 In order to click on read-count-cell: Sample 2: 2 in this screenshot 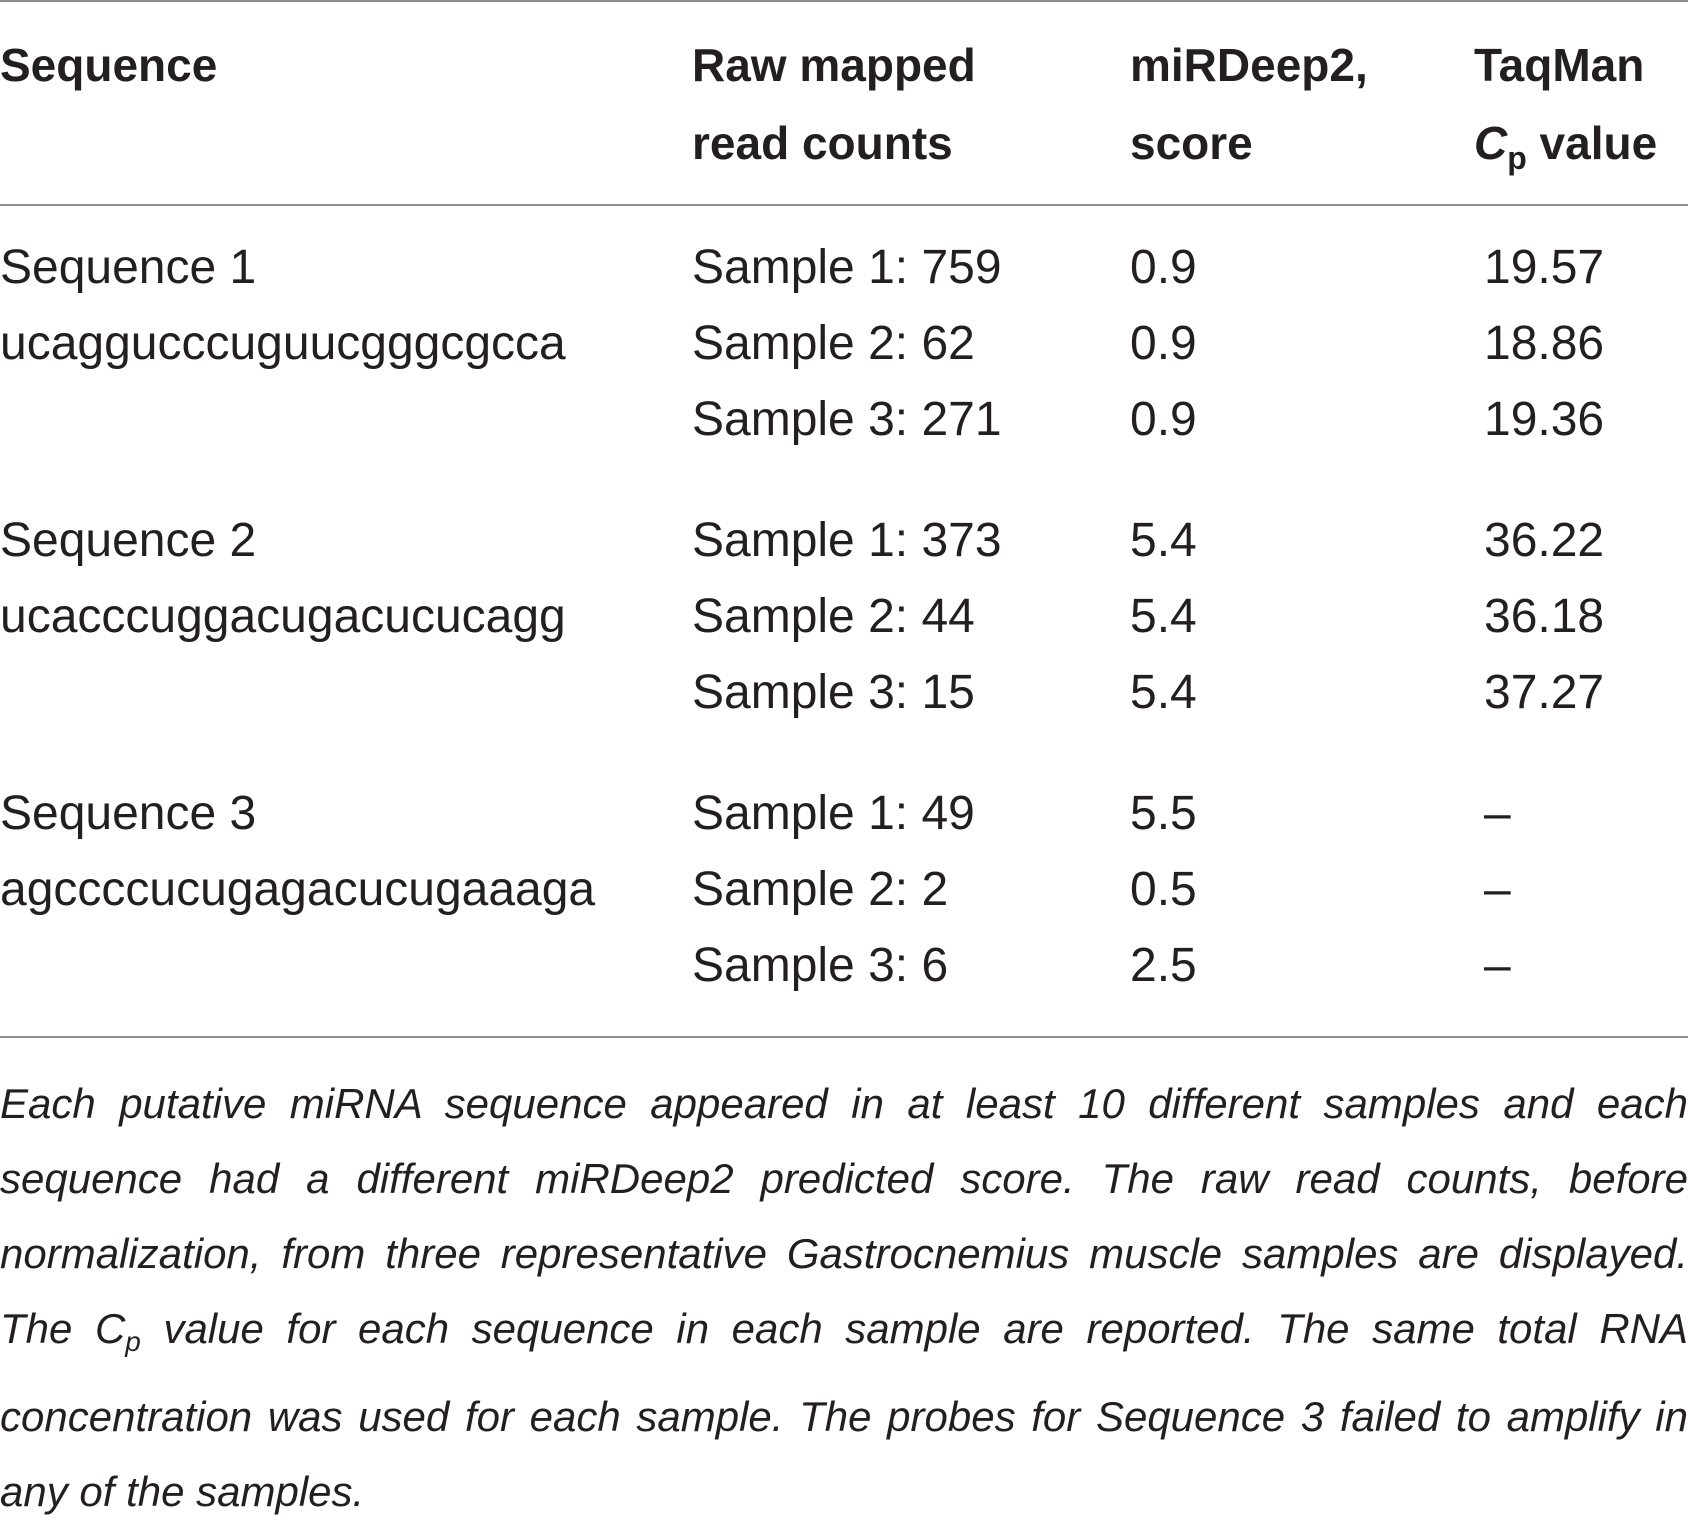, I will do `click(820, 889)`.